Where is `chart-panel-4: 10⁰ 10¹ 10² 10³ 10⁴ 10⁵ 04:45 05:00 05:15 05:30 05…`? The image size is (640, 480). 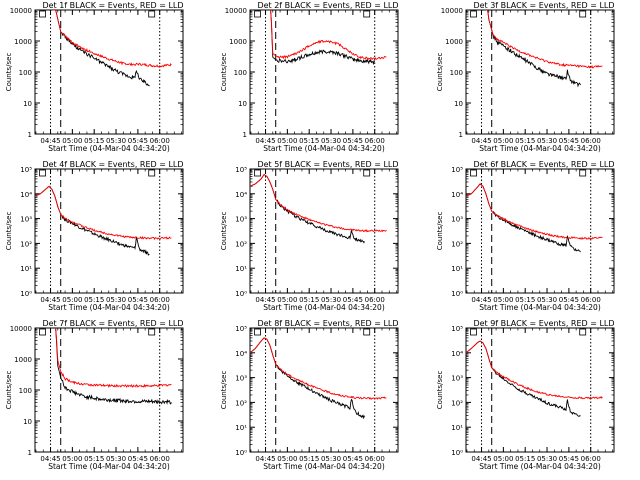 chart-panel-4: 10⁰ 10¹ 10² 10³ 10⁴ 10⁵ 04:45 05:00 05:15 05:30 05… is located at coordinates (94, 236).